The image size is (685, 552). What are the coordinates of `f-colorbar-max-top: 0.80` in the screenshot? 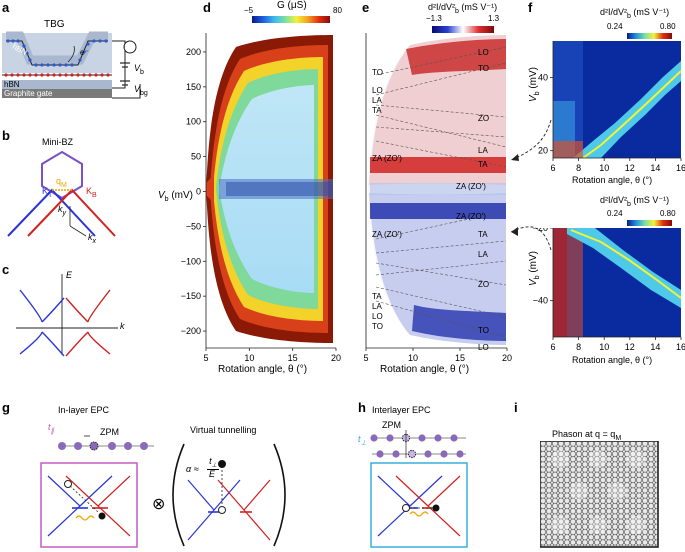 It's located at (668, 26).